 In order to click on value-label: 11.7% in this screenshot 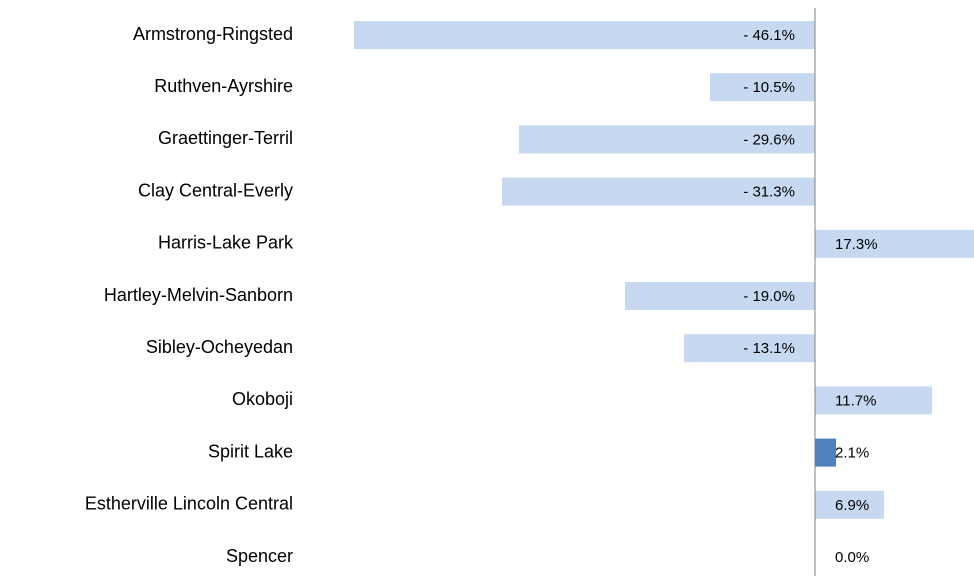, I will do `click(855, 400)`.